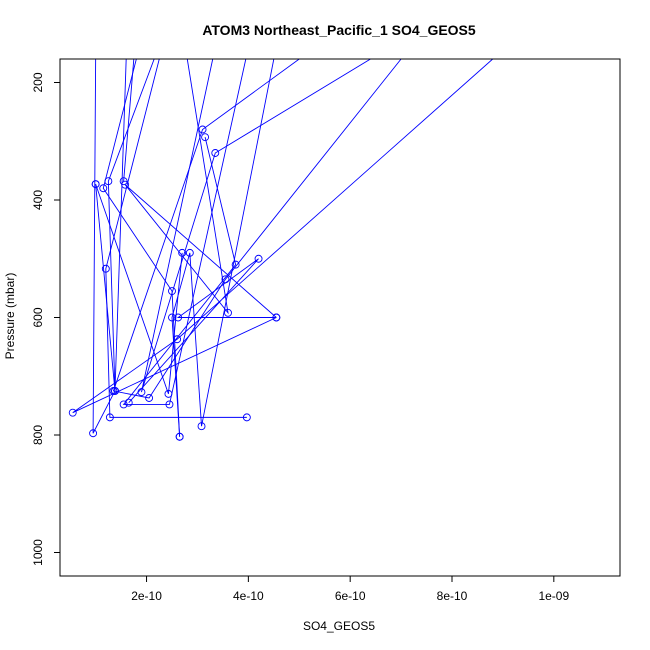  What do you see at coordinates (248, 596) in the screenshot?
I see `x-tick-label: 4e-10` at bounding box center [248, 596].